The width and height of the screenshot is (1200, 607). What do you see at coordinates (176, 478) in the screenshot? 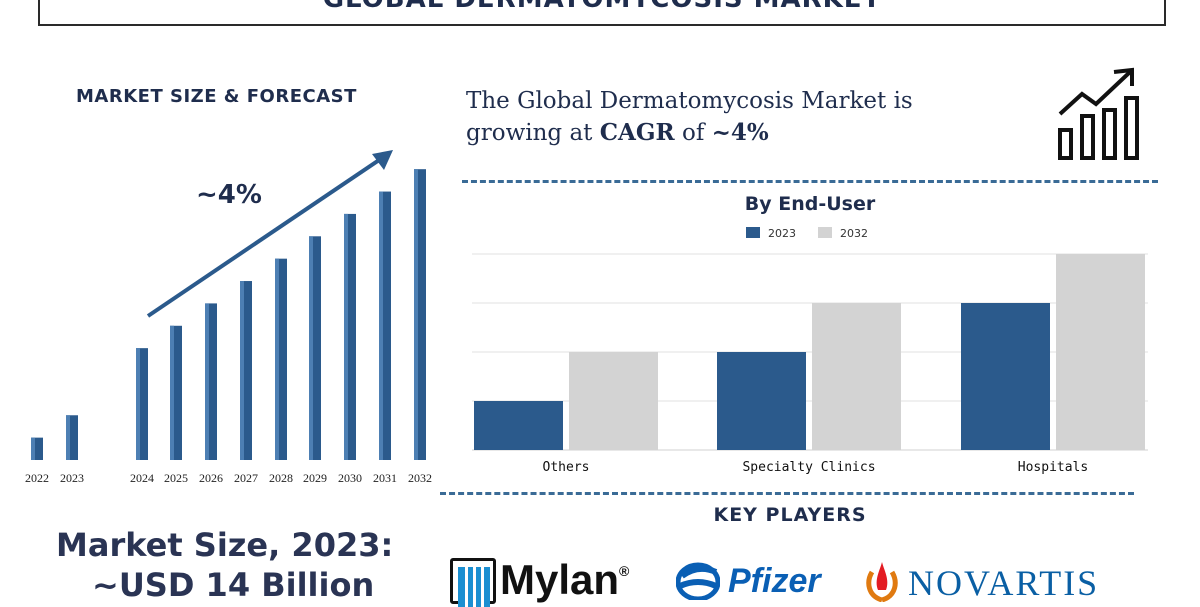
I see `forecast-tick-2025: 2025` at bounding box center [176, 478].